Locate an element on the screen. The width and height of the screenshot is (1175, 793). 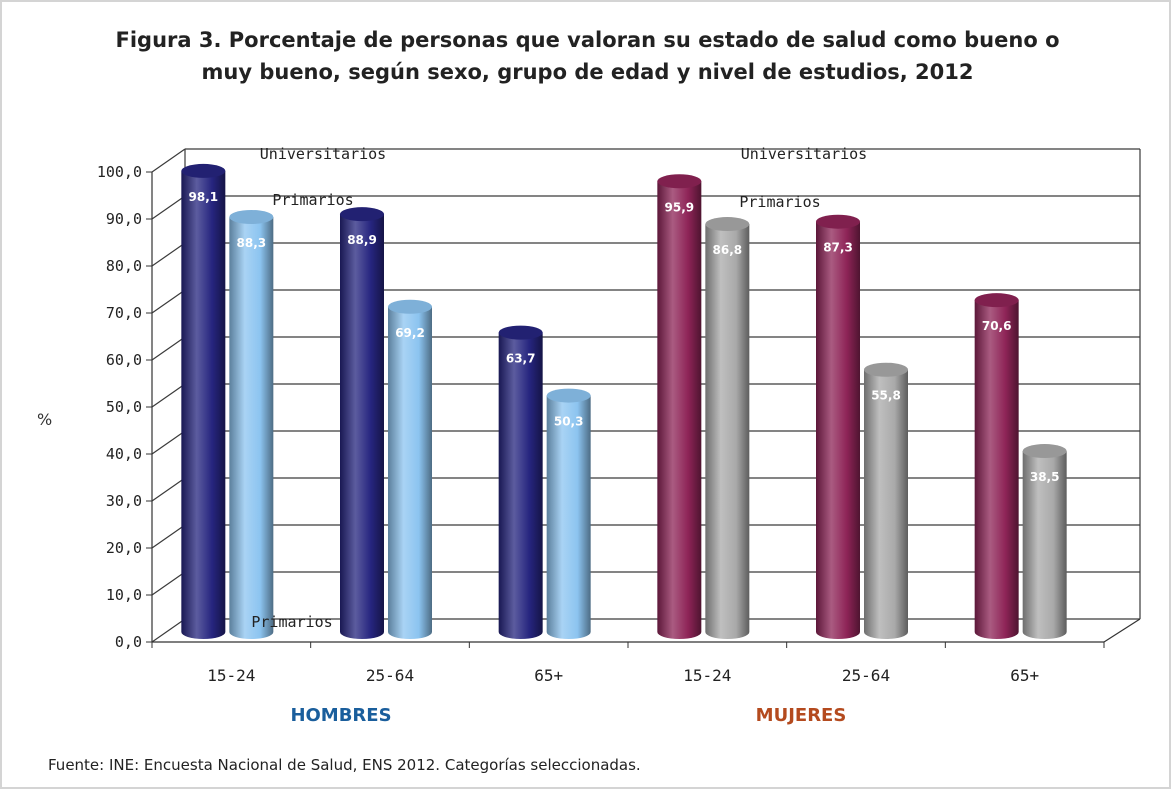
y-tick-label: 40,0 is located at coordinates (124, 454).